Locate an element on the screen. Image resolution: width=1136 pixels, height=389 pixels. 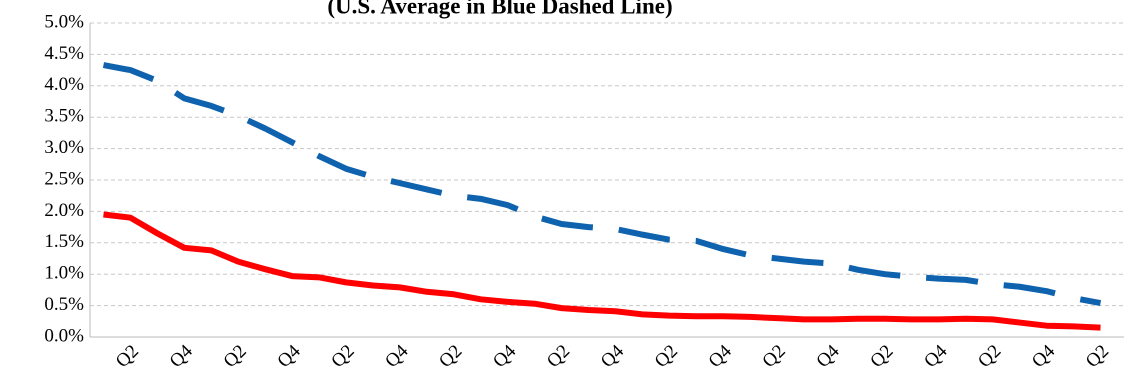
y-tick-label: 5.0% is located at coordinates (64, 21).